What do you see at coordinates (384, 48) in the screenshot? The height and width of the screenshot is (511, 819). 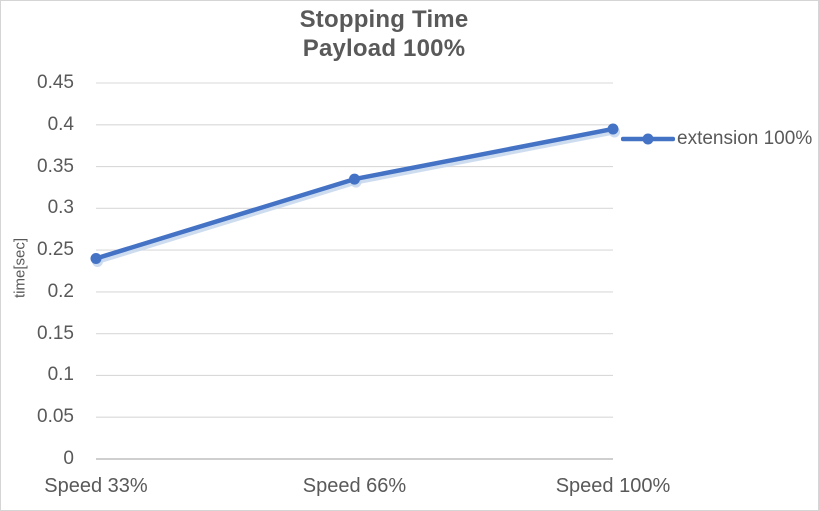 I see `chart-title-line2: Payload 100%` at bounding box center [384, 48].